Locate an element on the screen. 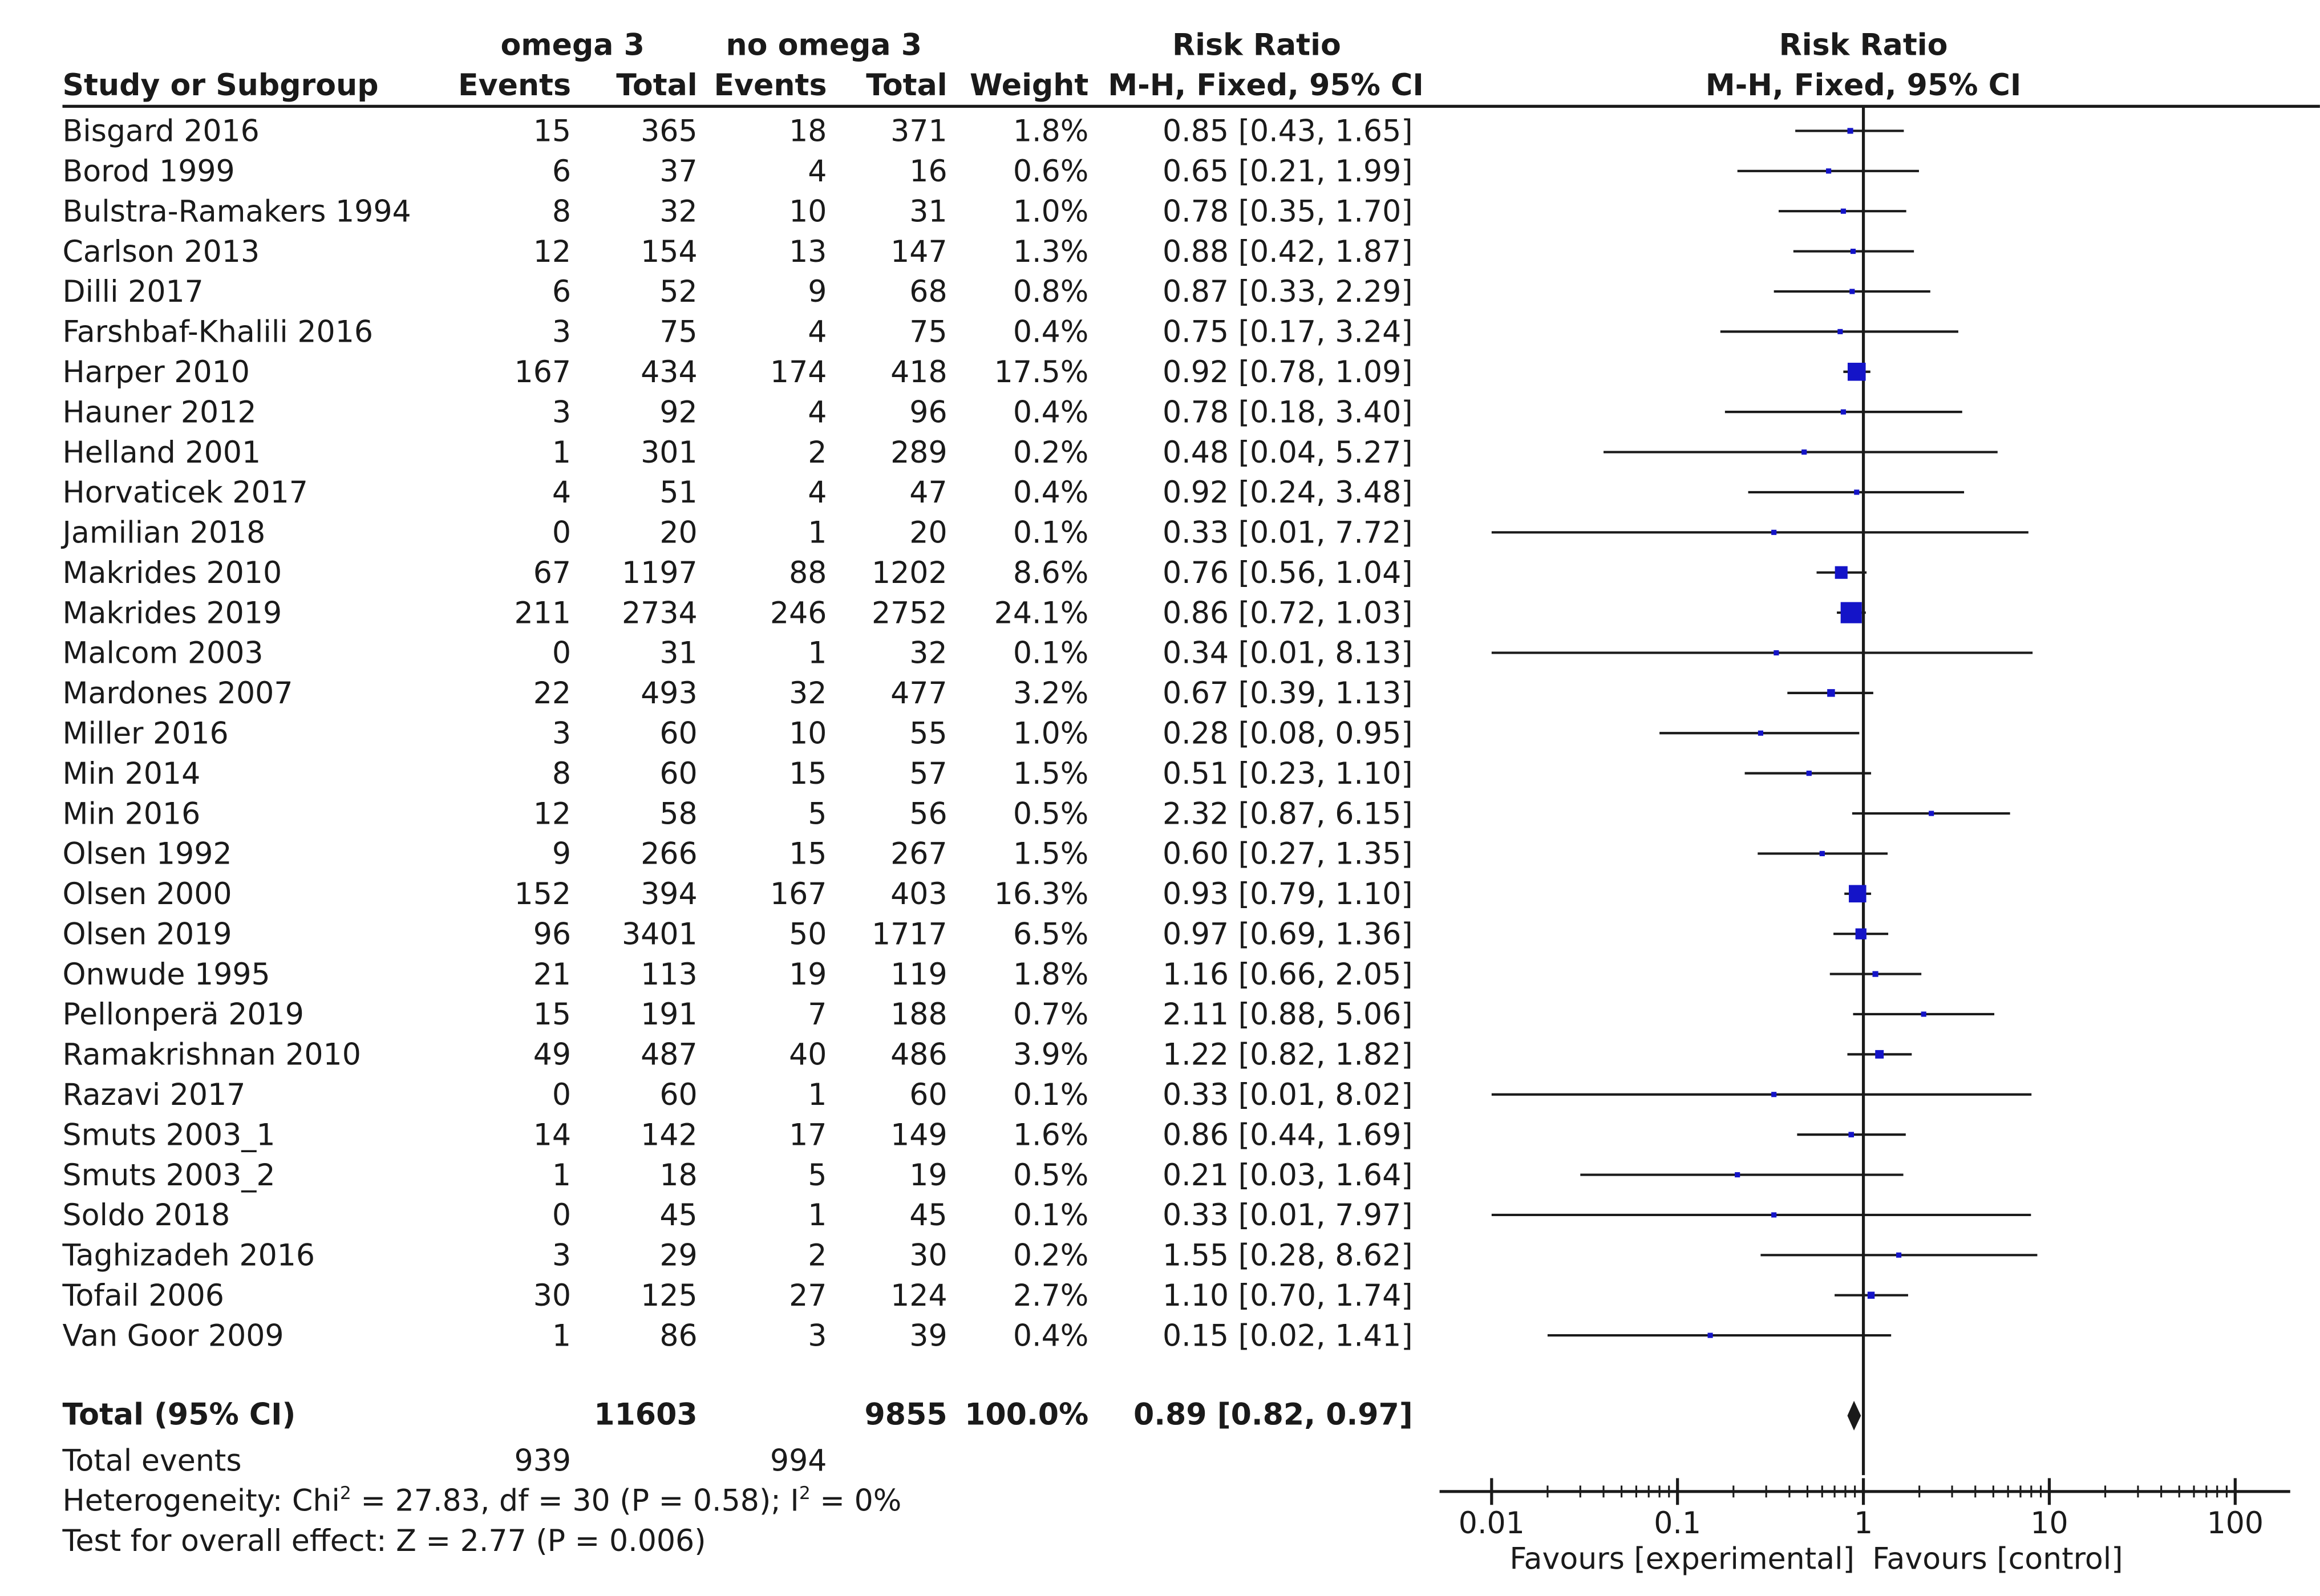 This screenshot has height=1596, width=2320. study-total-2: 19 is located at coordinates (928, 1175).